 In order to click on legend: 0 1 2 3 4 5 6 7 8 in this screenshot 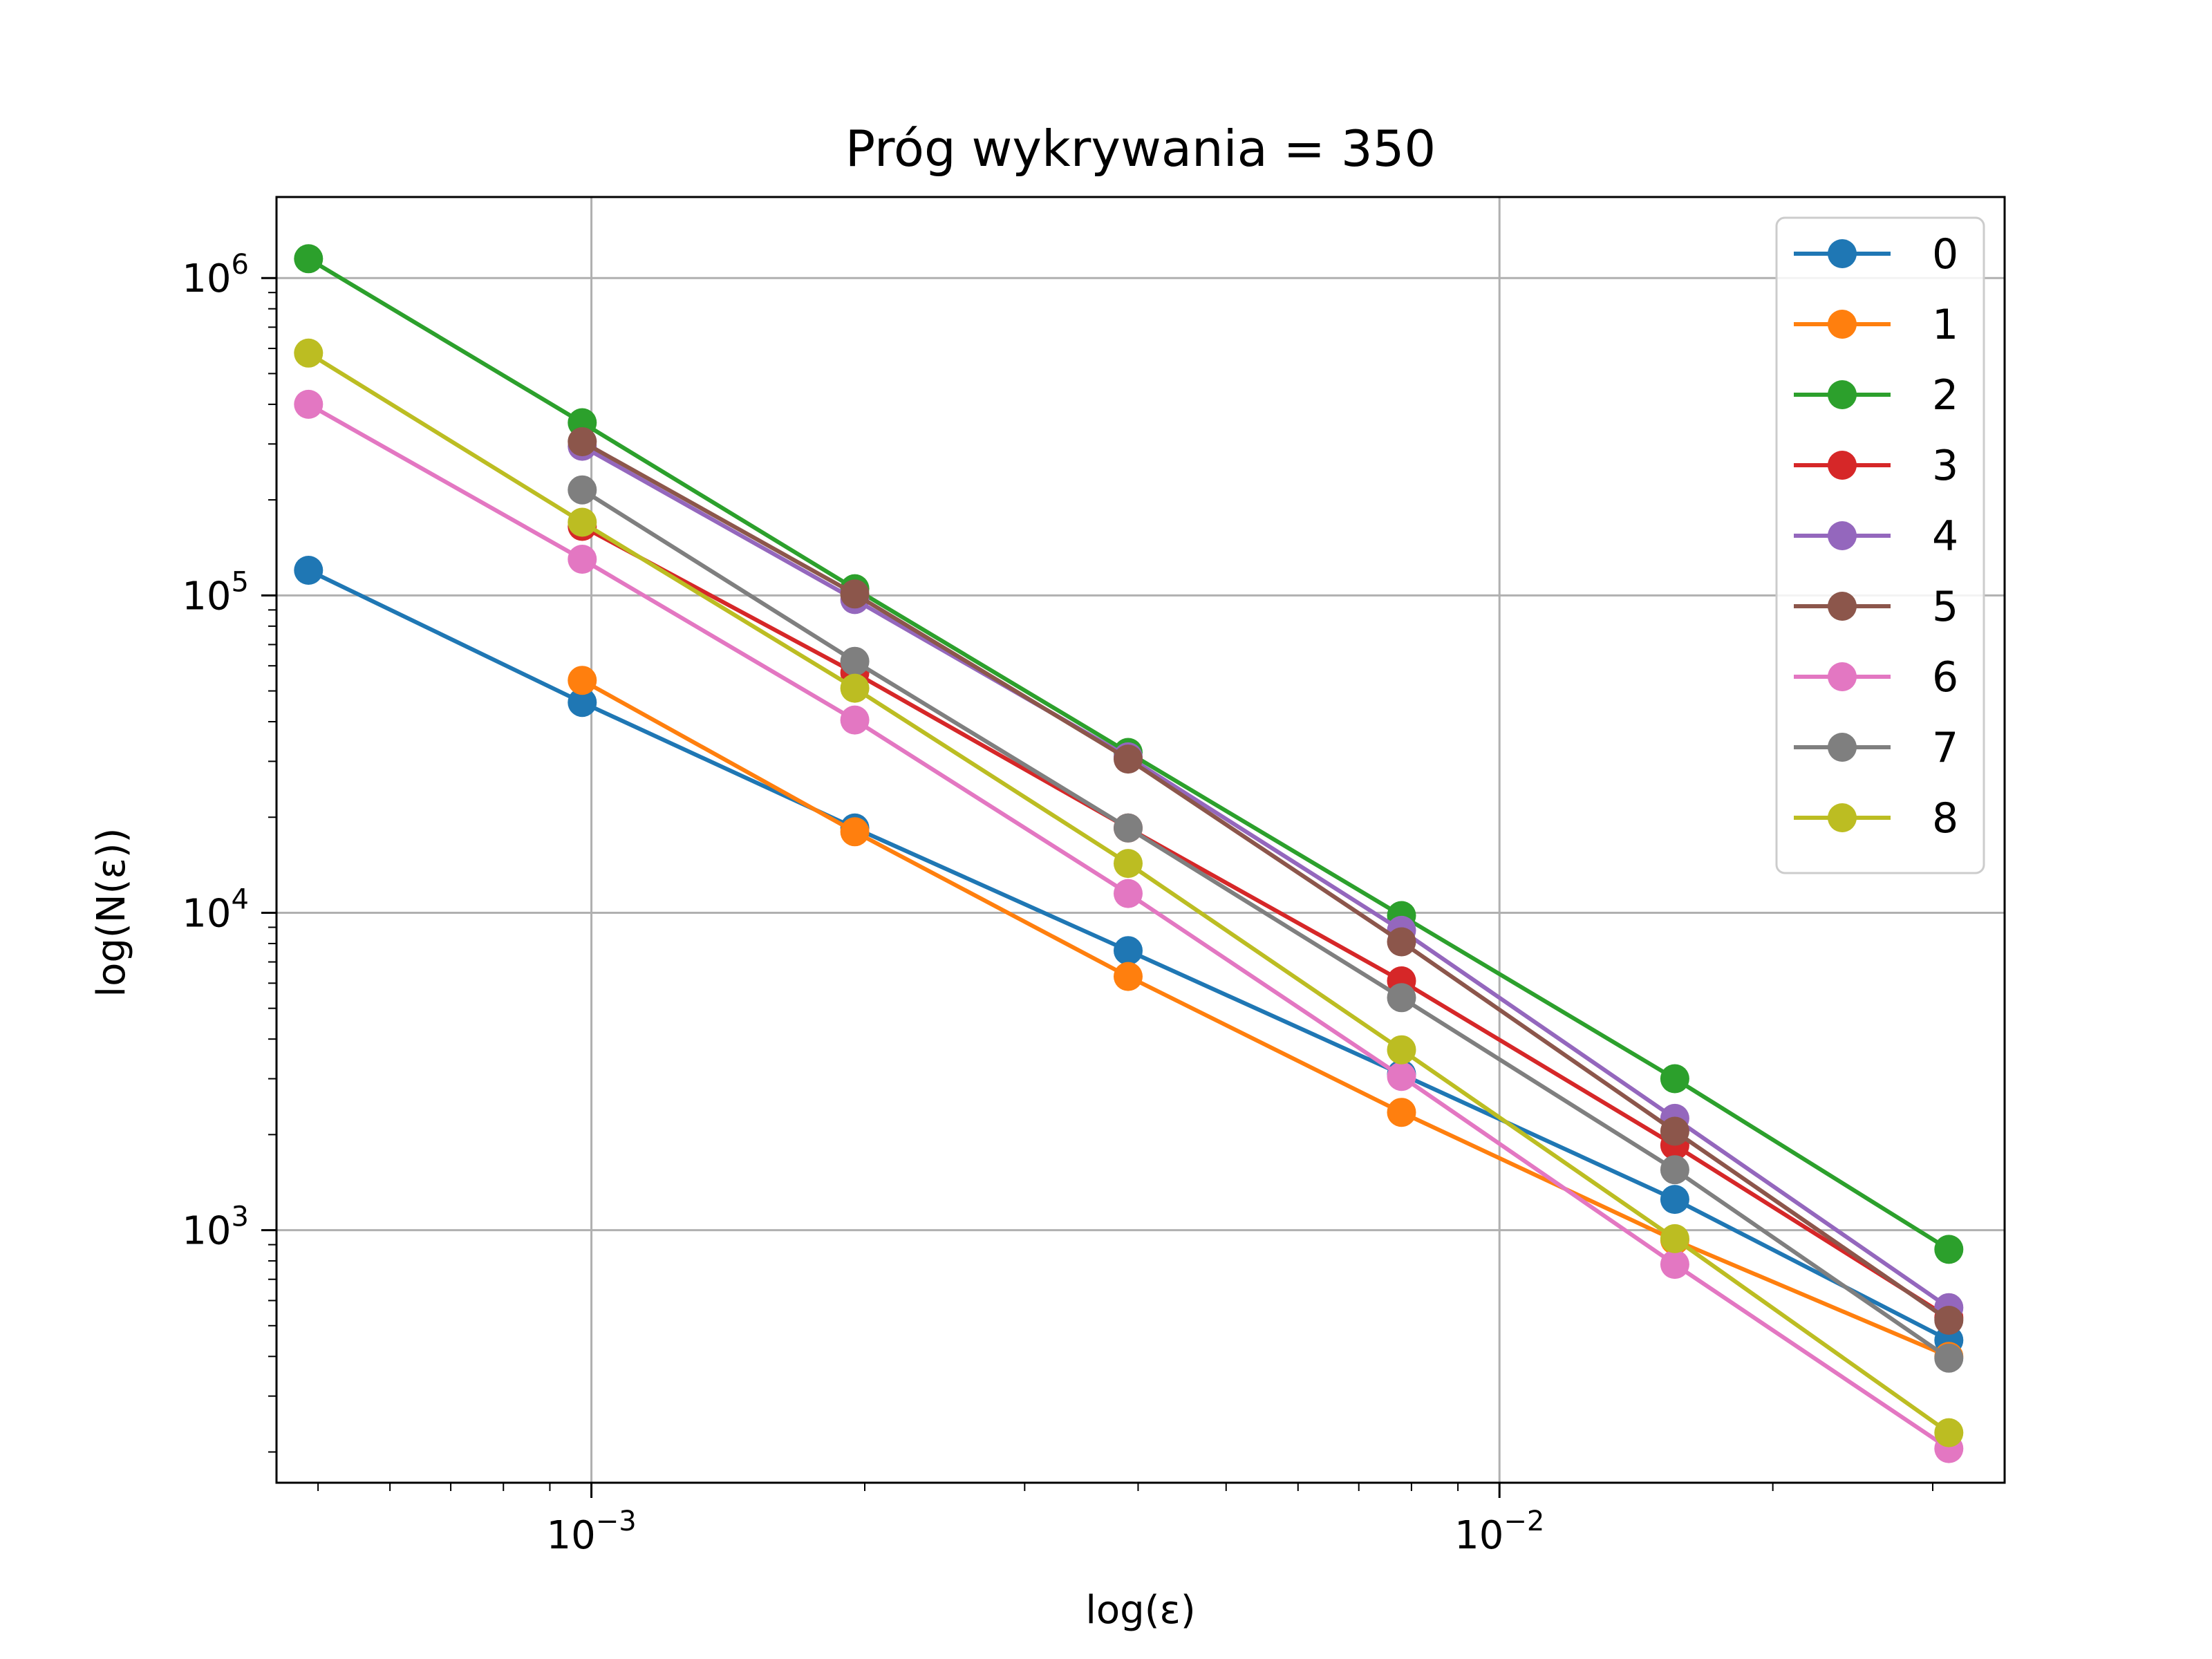, I will do `click(1880, 545)`.